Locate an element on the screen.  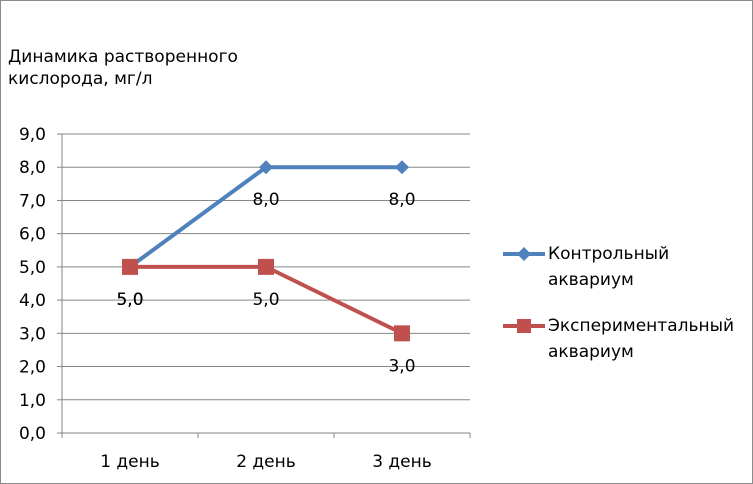
legend-diamond-icon is located at coordinates (524, 254).